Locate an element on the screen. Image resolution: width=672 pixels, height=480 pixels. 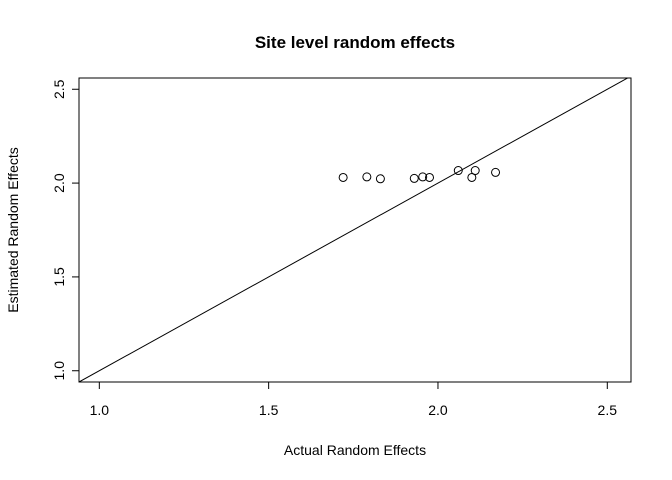
x-tick-label: 2.0 is located at coordinates (438, 410).